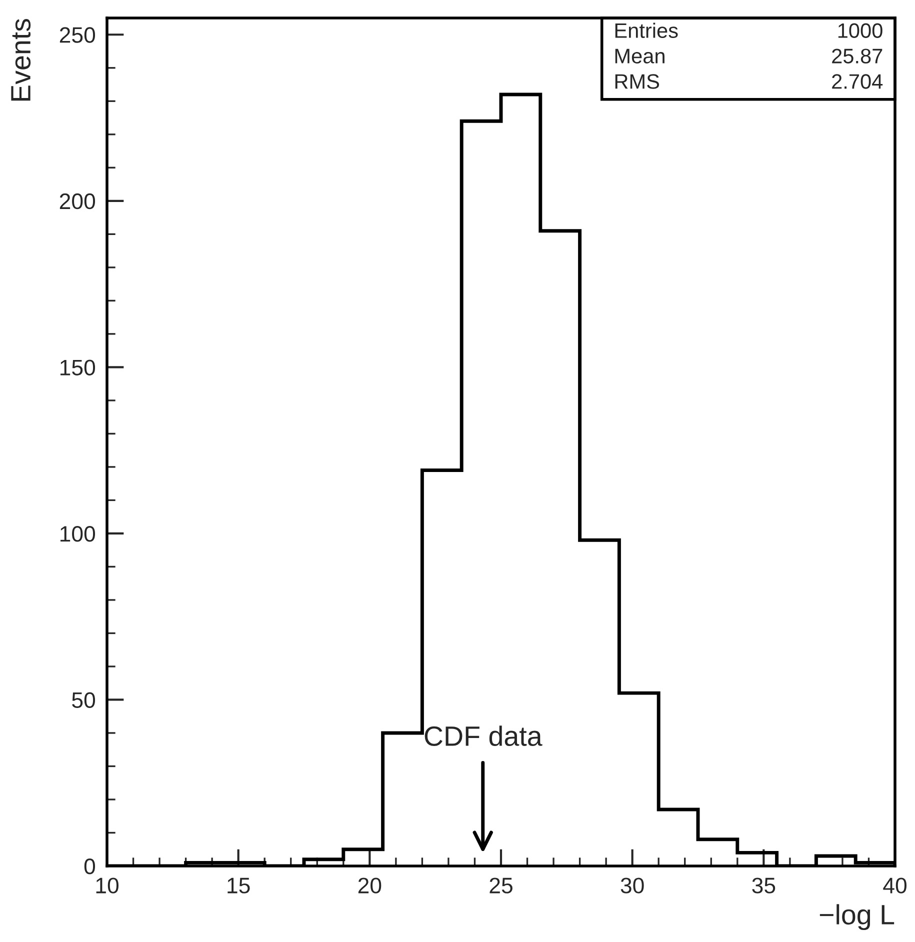  I want to click on y-tick-label: 250, so click(78, 35).